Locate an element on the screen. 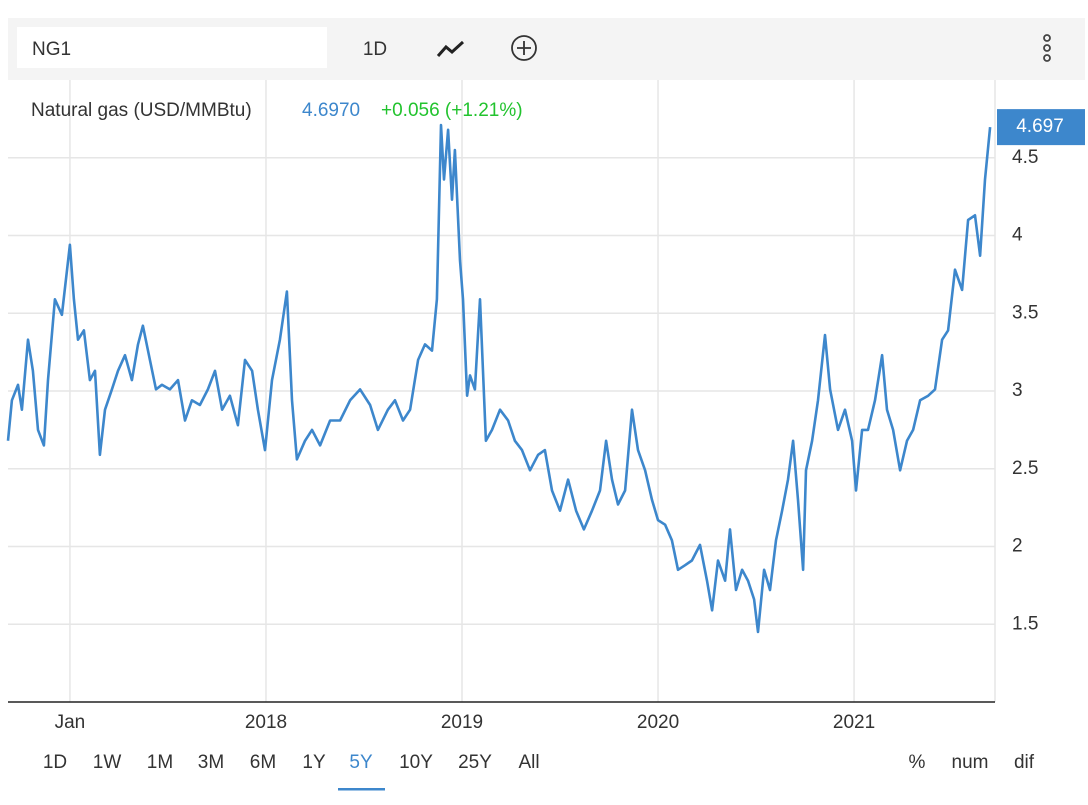 The width and height of the screenshot is (1088, 805). range-button: 1W is located at coordinates (107, 762).